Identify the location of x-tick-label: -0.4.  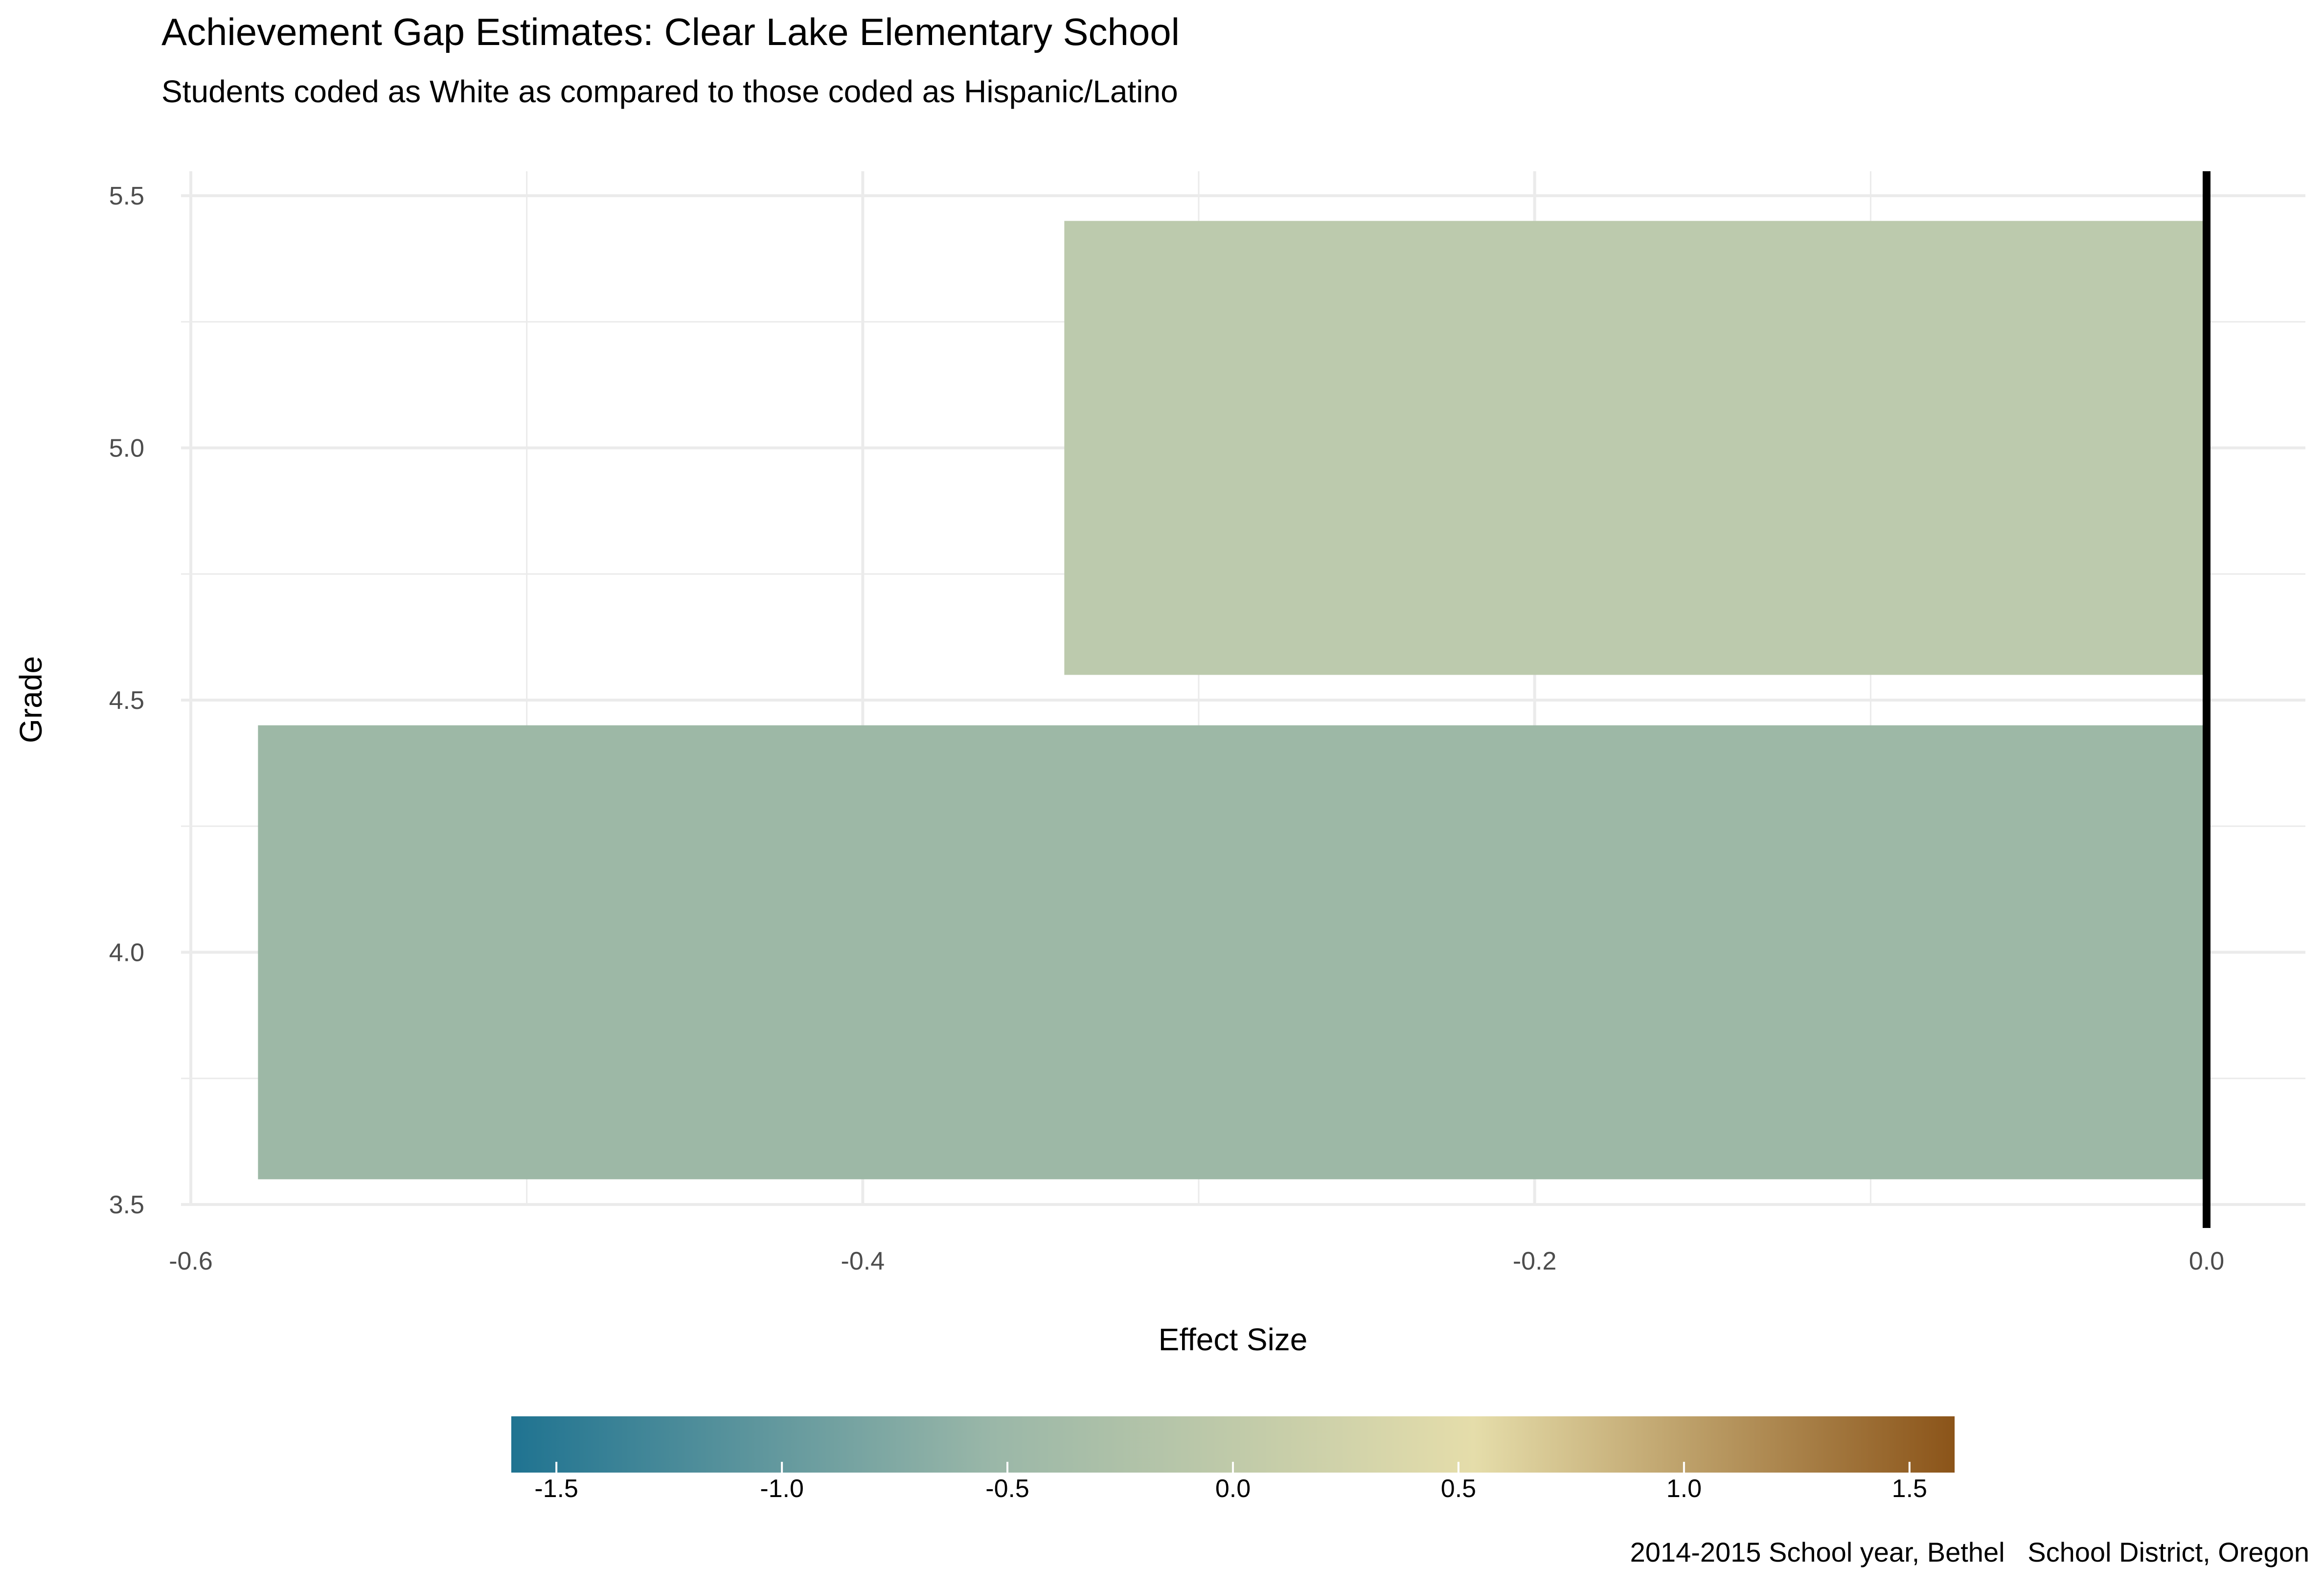
(863, 1261).